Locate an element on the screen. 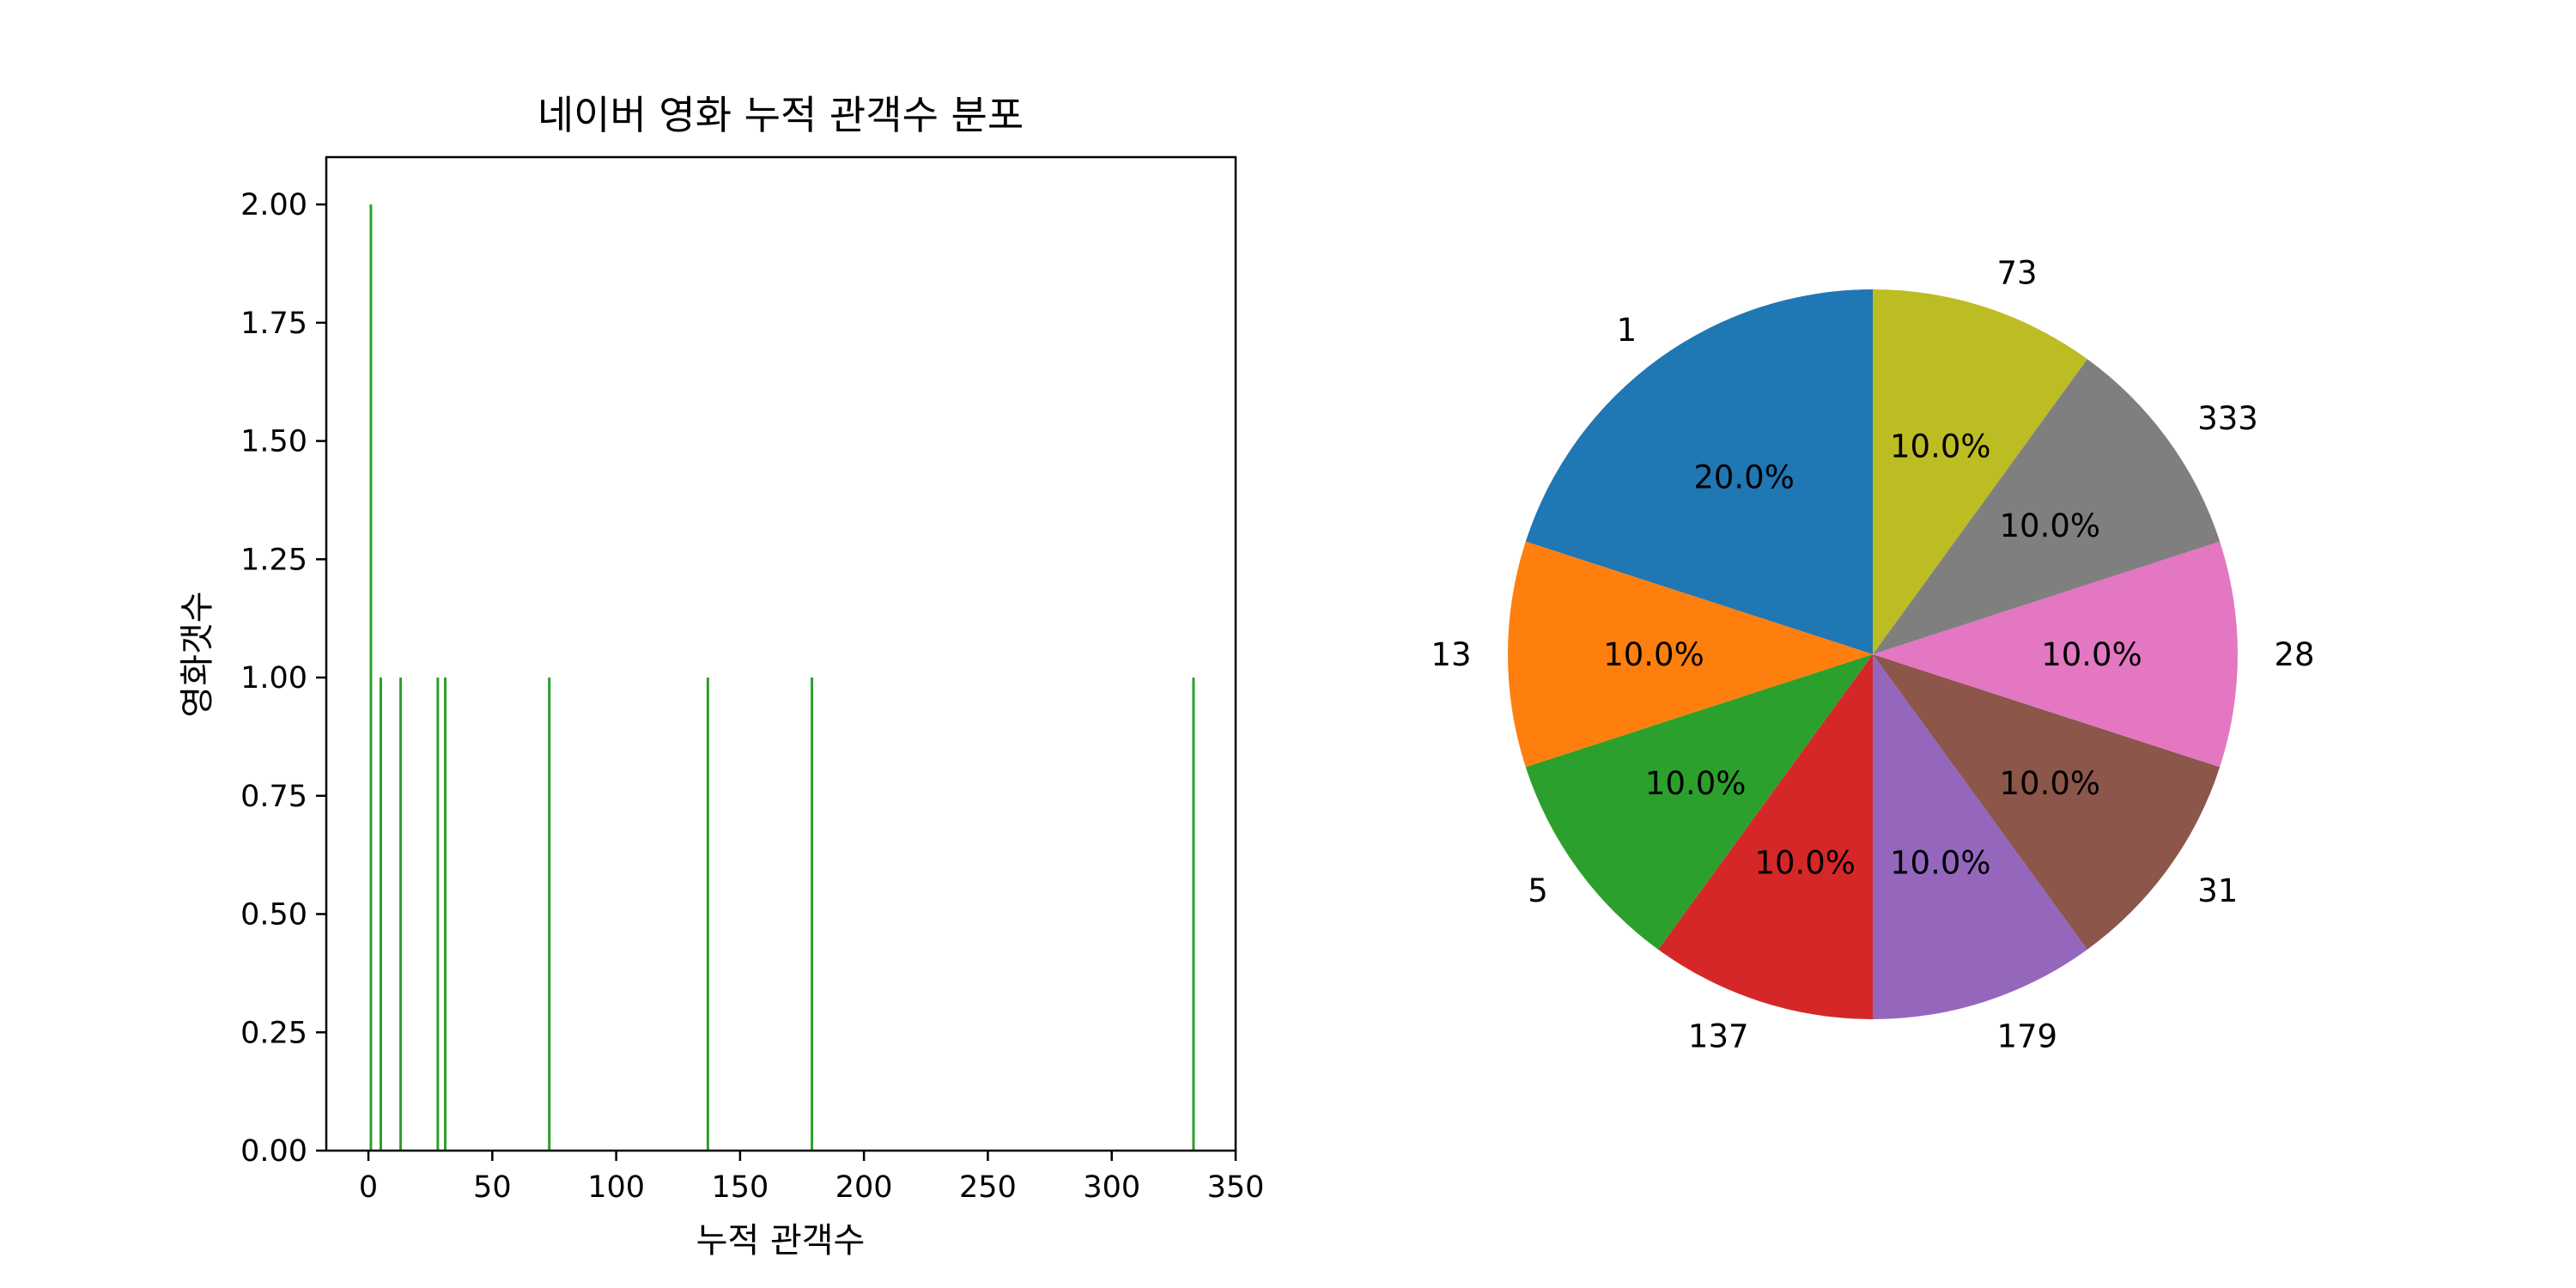 This screenshot has width=2576, height=1288. y-tick-label: 1.25 is located at coordinates (273, 560).